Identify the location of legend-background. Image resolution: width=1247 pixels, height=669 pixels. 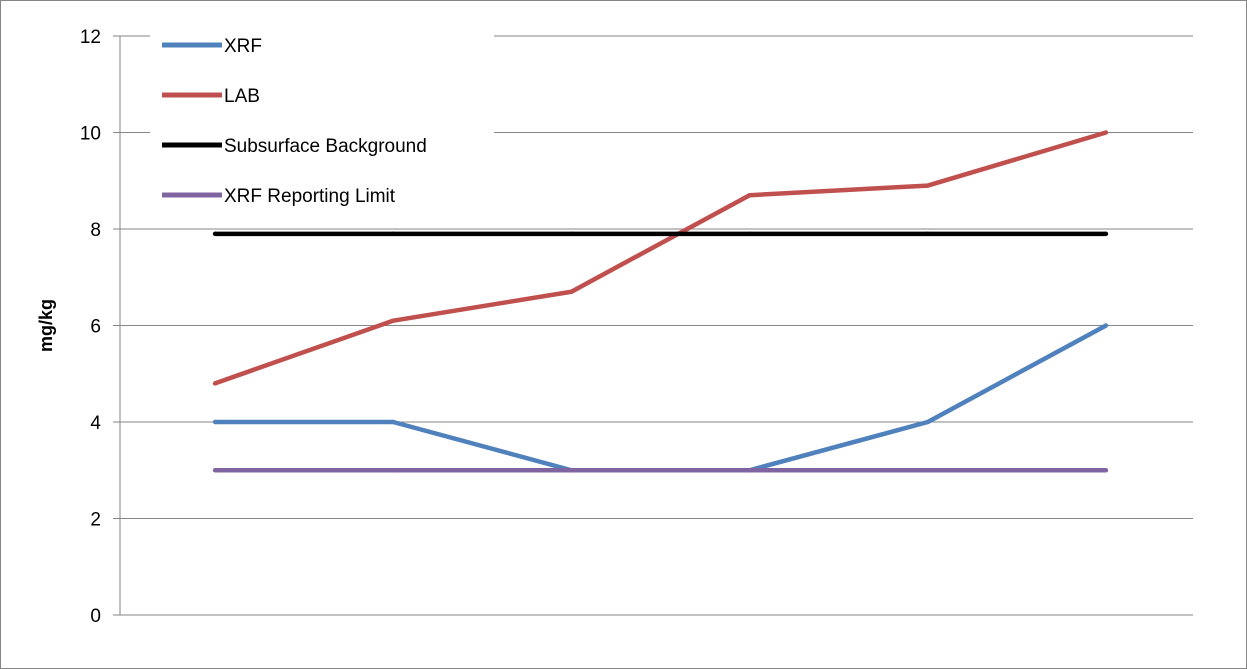
(322, 117).